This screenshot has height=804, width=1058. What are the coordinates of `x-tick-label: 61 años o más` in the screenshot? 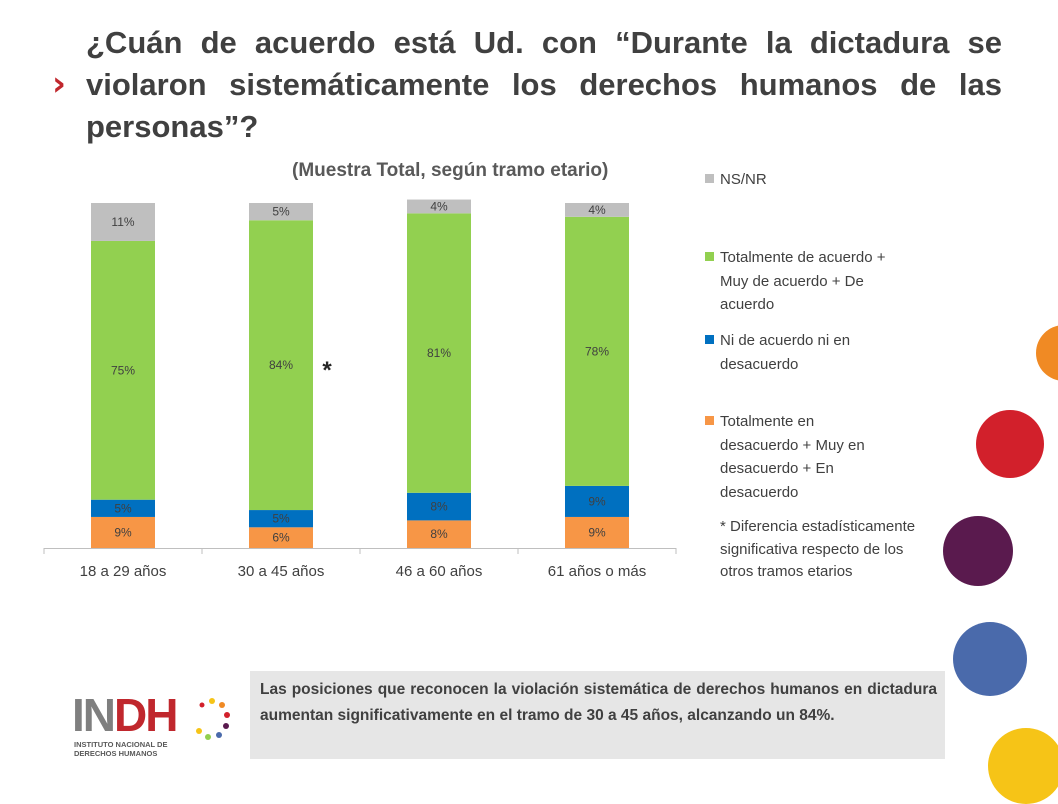 It's located at (597, 571).